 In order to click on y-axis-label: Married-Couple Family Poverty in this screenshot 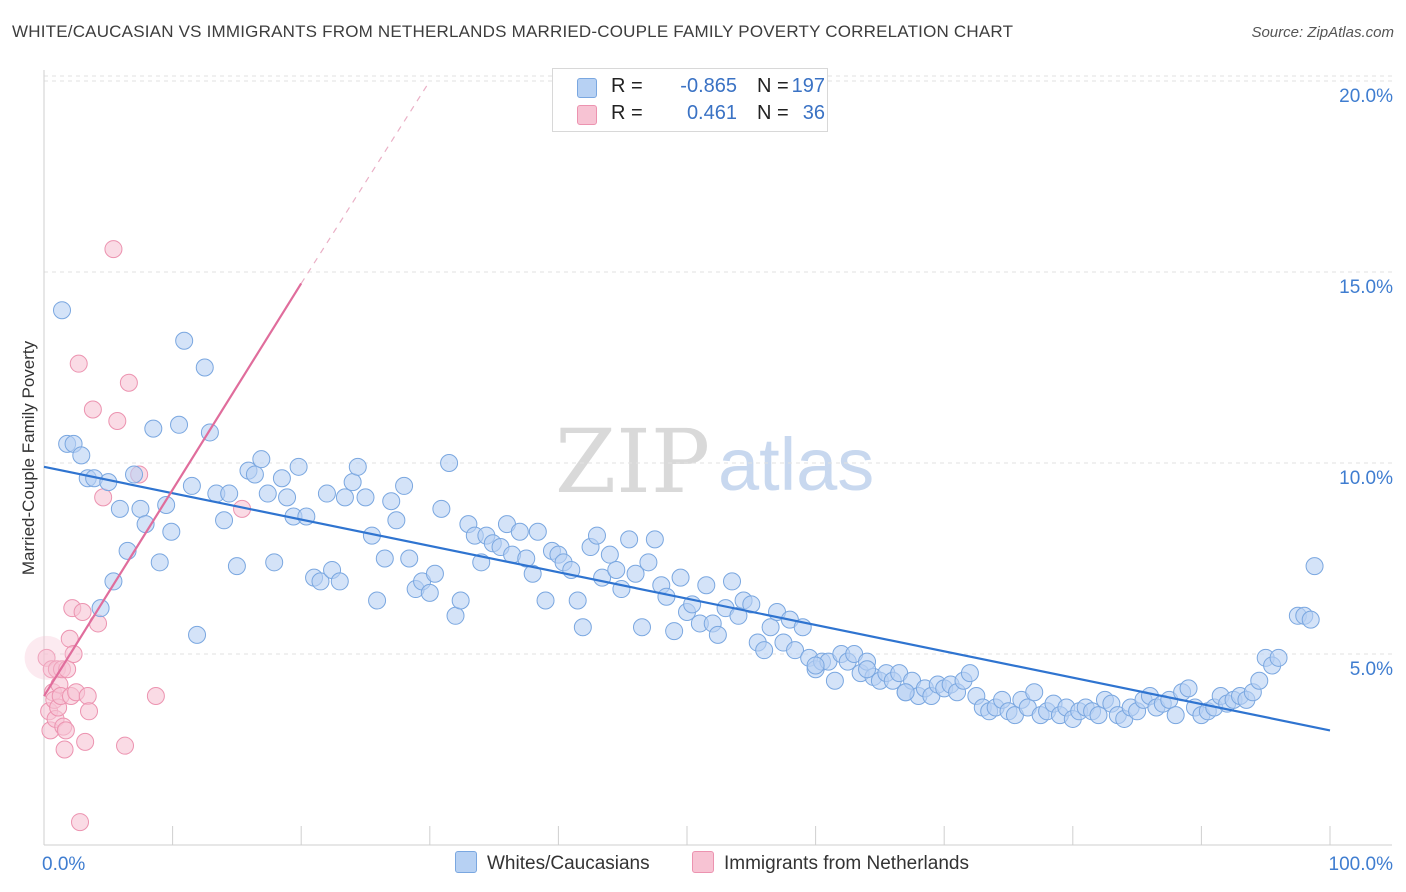, I will do `click(28, 457)`.